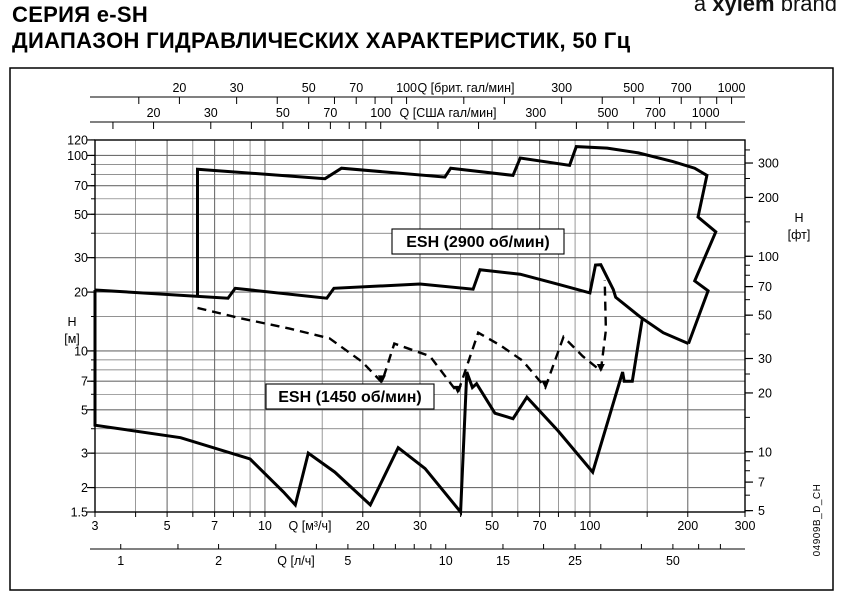 The width and height of the screenshot is (843, 598). What do you see at coordinates (295, 561) in the screenshot?
I see `axis-label-ls: Q [л/ч]` at bounding box center [295, 561].